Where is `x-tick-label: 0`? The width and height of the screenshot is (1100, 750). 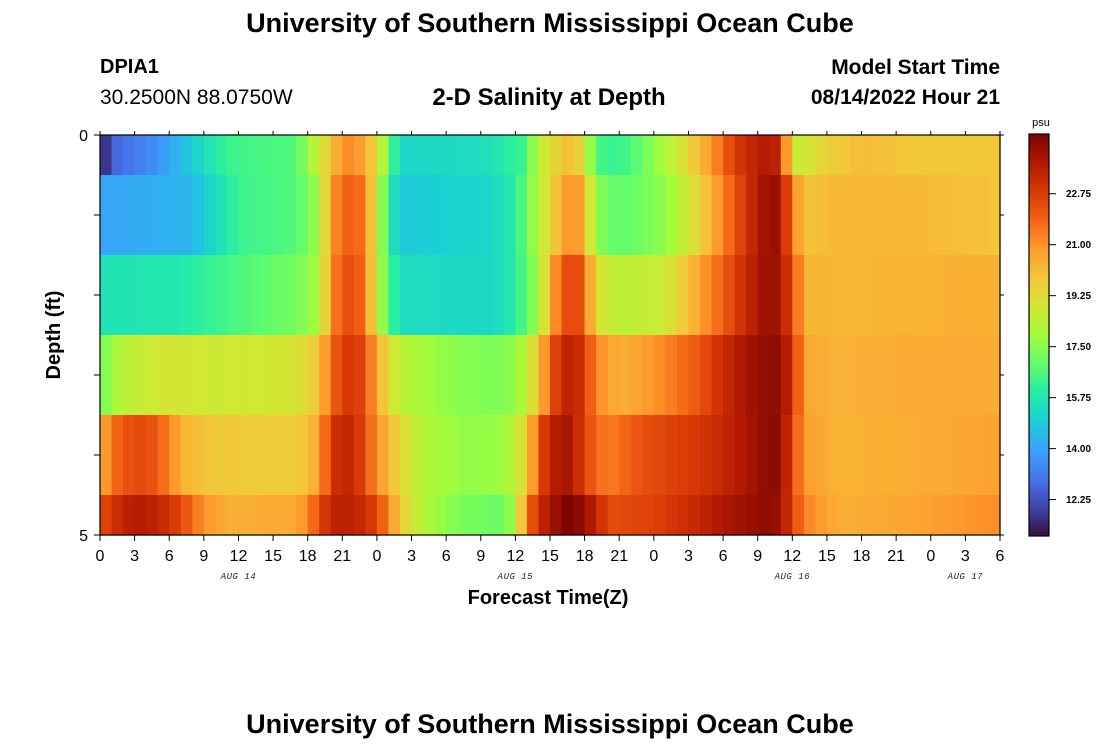 x-tick-label: 0 is located at coordinates (376, 556).